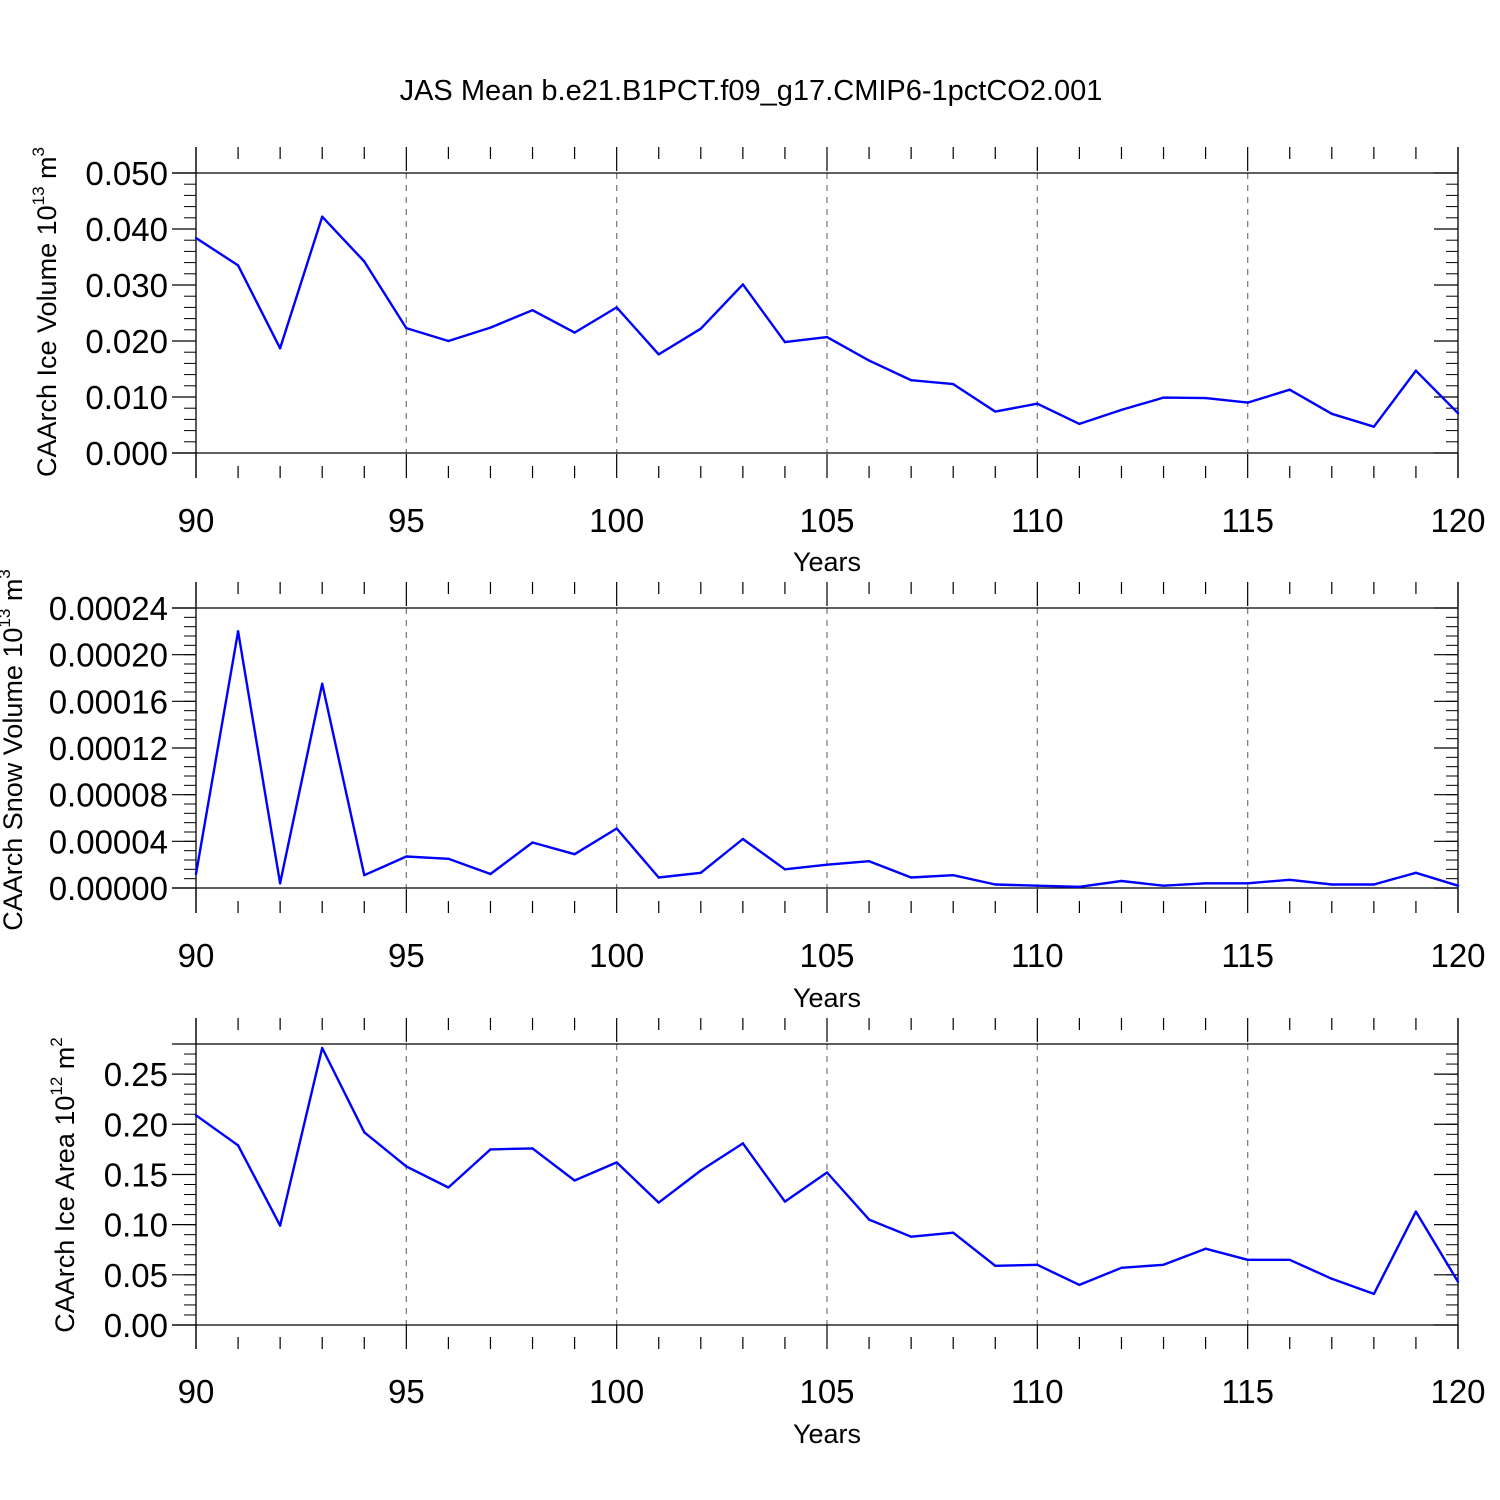  I want to click on y-tick-label: 0.000, so click(126, 453).